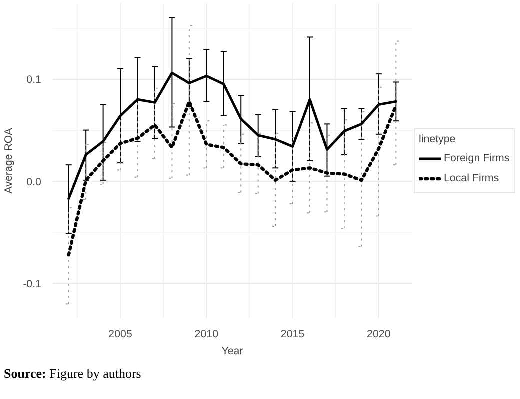  I want to click on x-axis-title: Year, so click(233, 352).